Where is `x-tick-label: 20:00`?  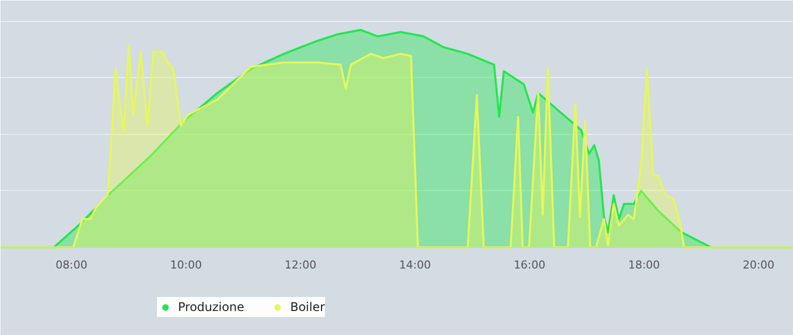
x-tick-label: 20:00 is located at coordinates (758, 265).